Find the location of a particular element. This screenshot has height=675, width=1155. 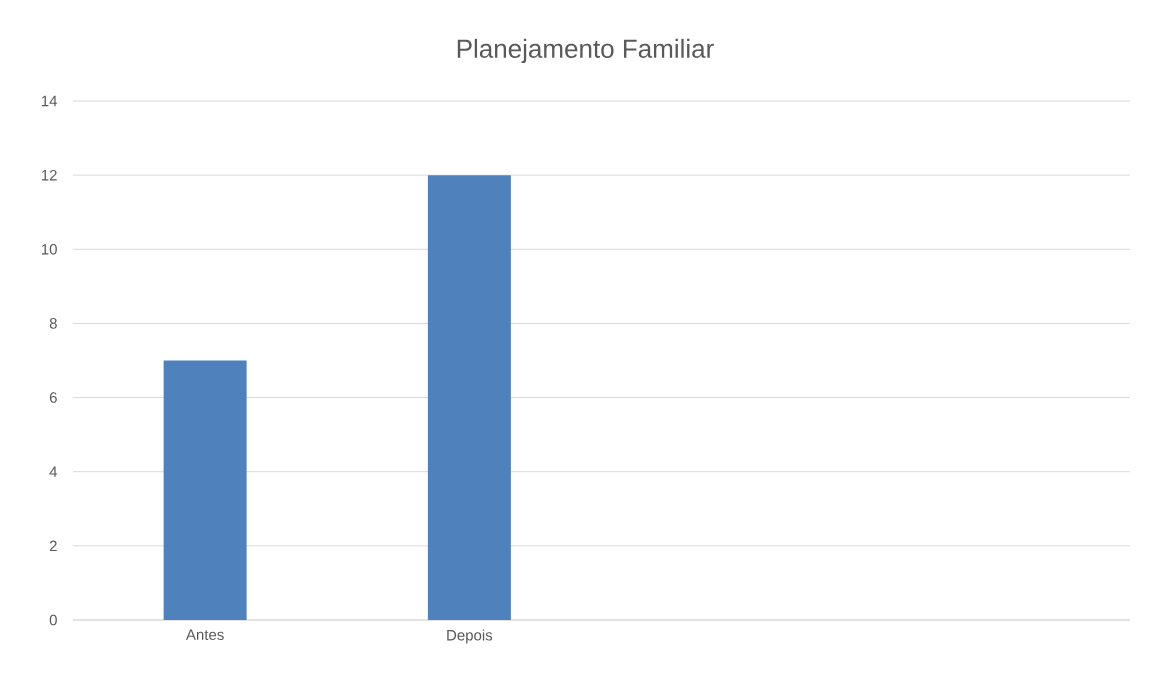

y-tick-label: 0 is located at coordinates (53, 620).